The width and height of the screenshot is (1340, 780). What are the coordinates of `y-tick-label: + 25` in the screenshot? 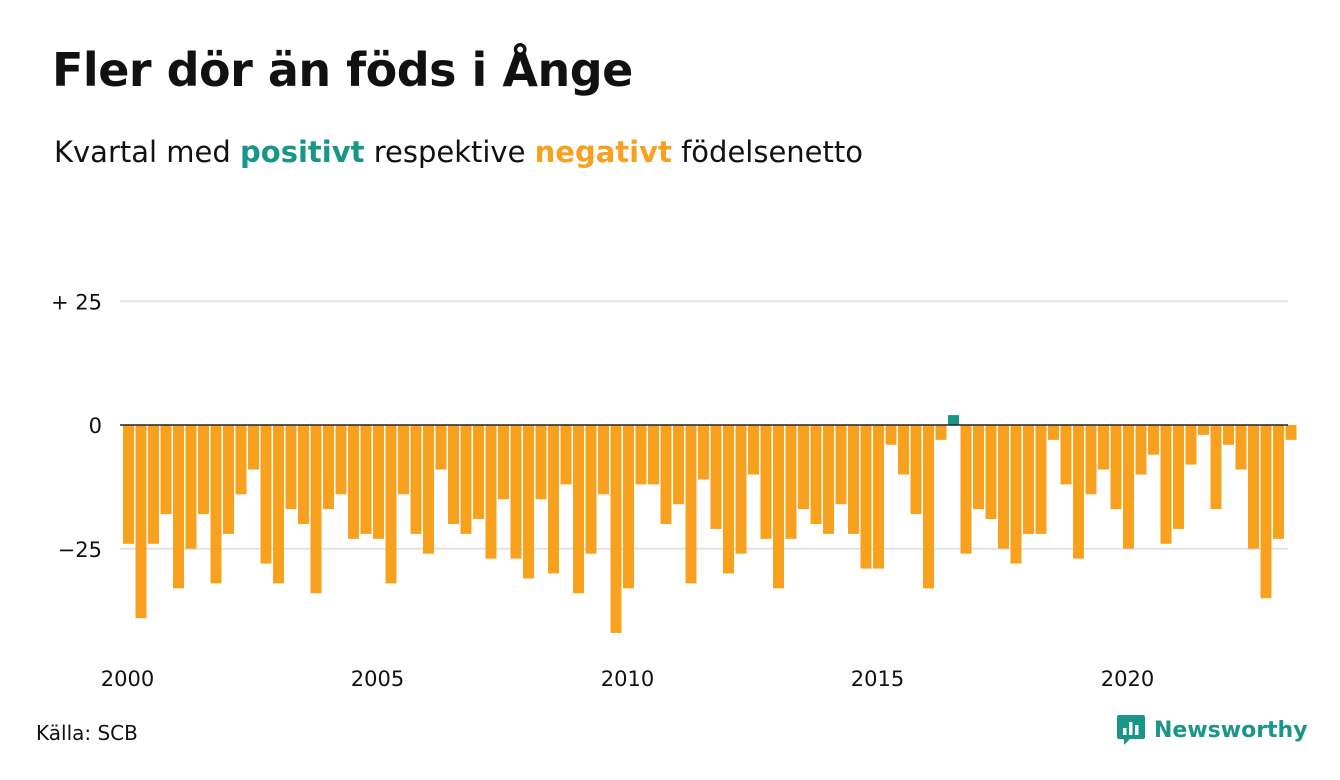 It's located at (76, 302).